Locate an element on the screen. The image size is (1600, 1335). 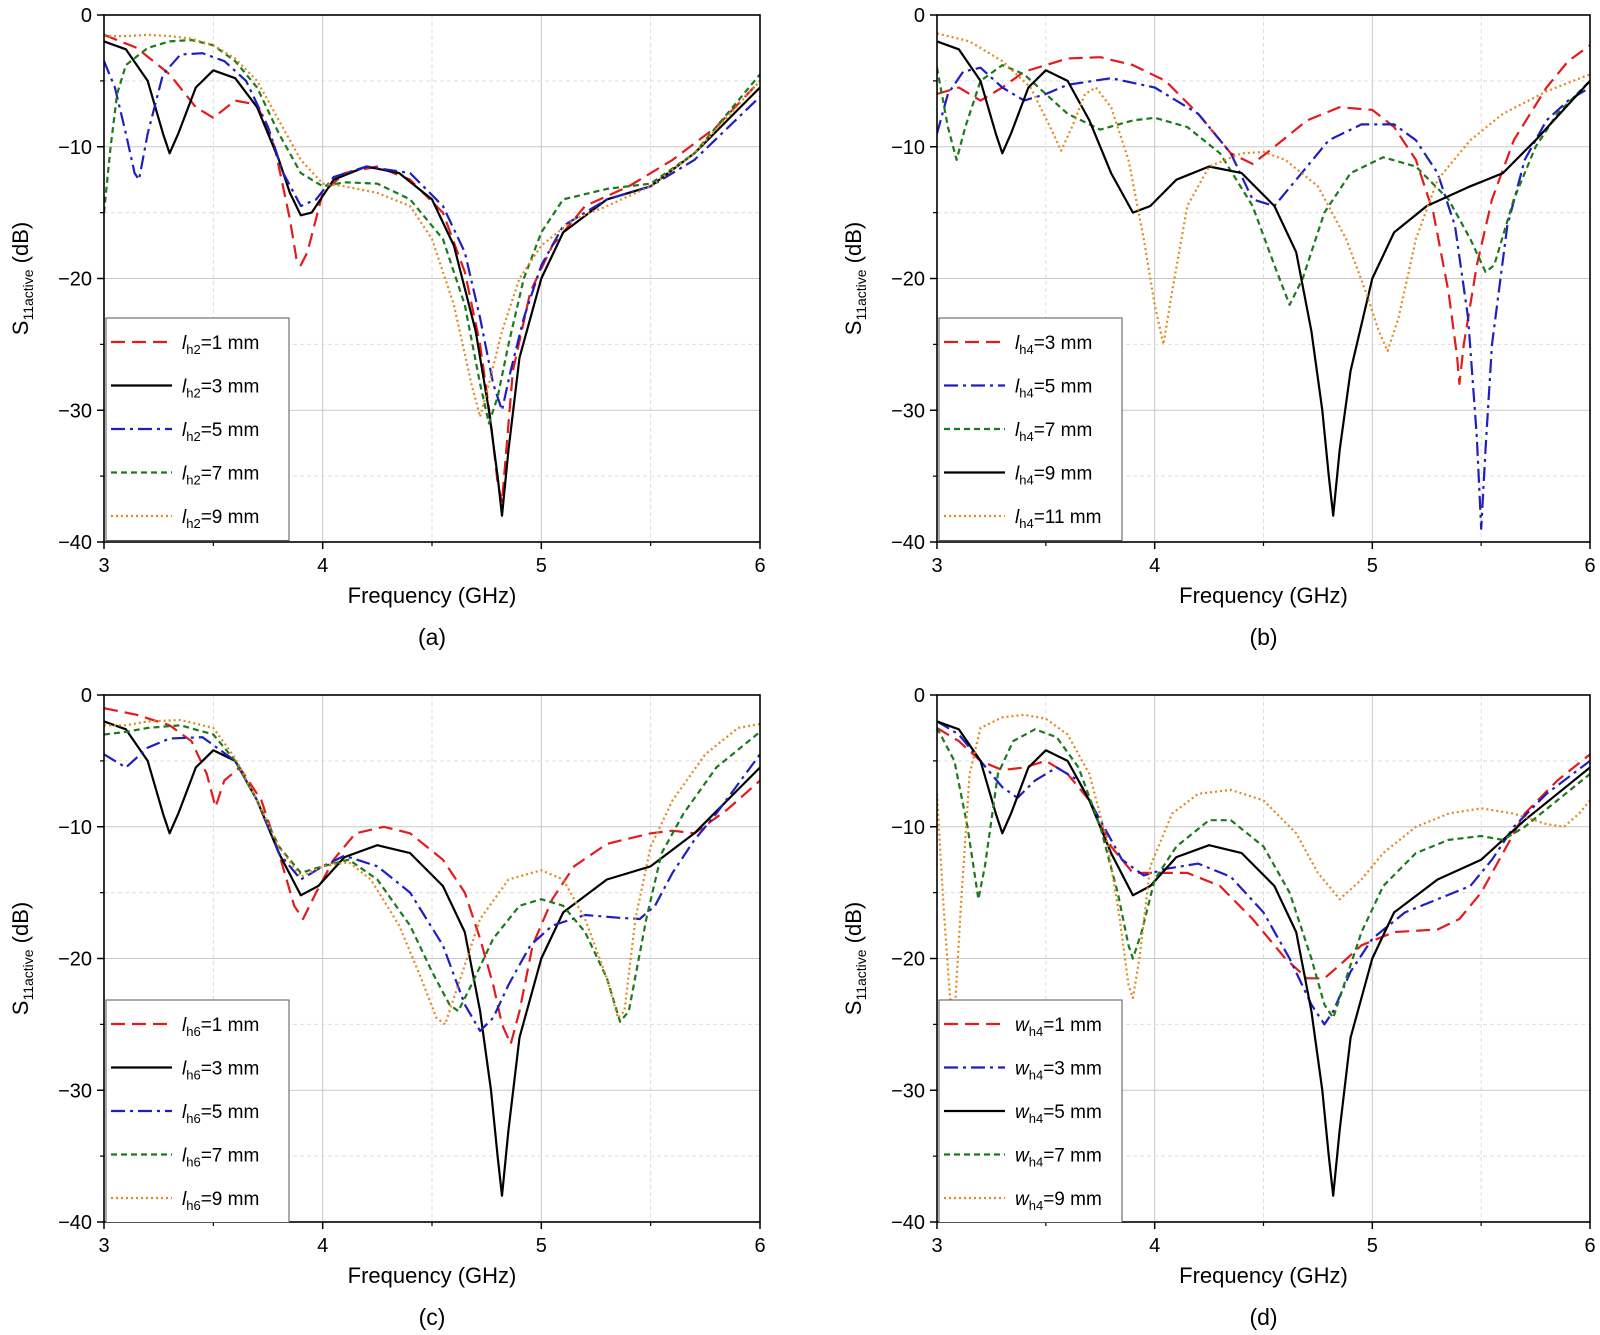
panel-caption: (c) is located at coordinates (432, 1317).